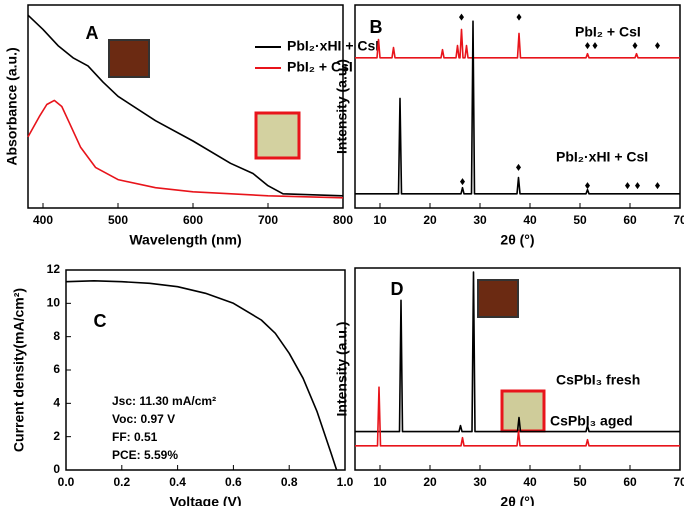 The width and height of the screenshot is (684, 511). What do you see at coordinates (143, 419) in the screenshot?
I see `annotation: Voc: 0.97 V` at bounding box center [143, 419].